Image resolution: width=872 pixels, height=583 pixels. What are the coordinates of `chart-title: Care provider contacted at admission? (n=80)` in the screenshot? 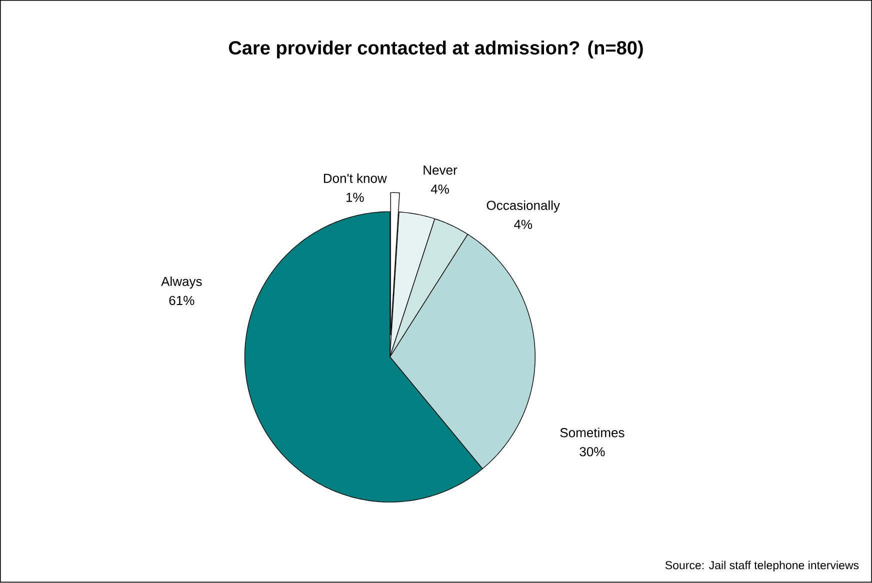 It's located at (435, 49).